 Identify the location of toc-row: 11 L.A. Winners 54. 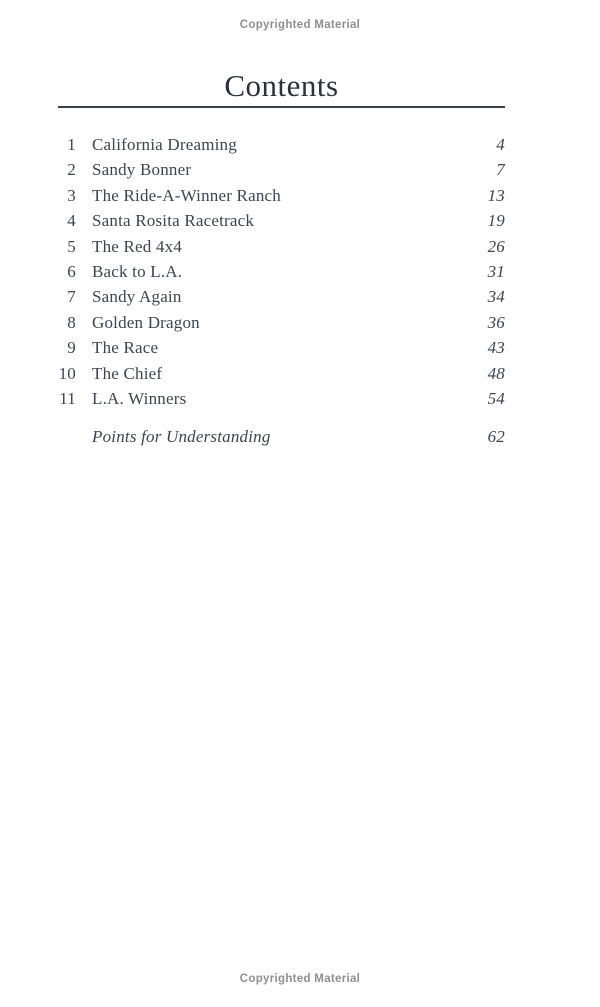
(281, 398).